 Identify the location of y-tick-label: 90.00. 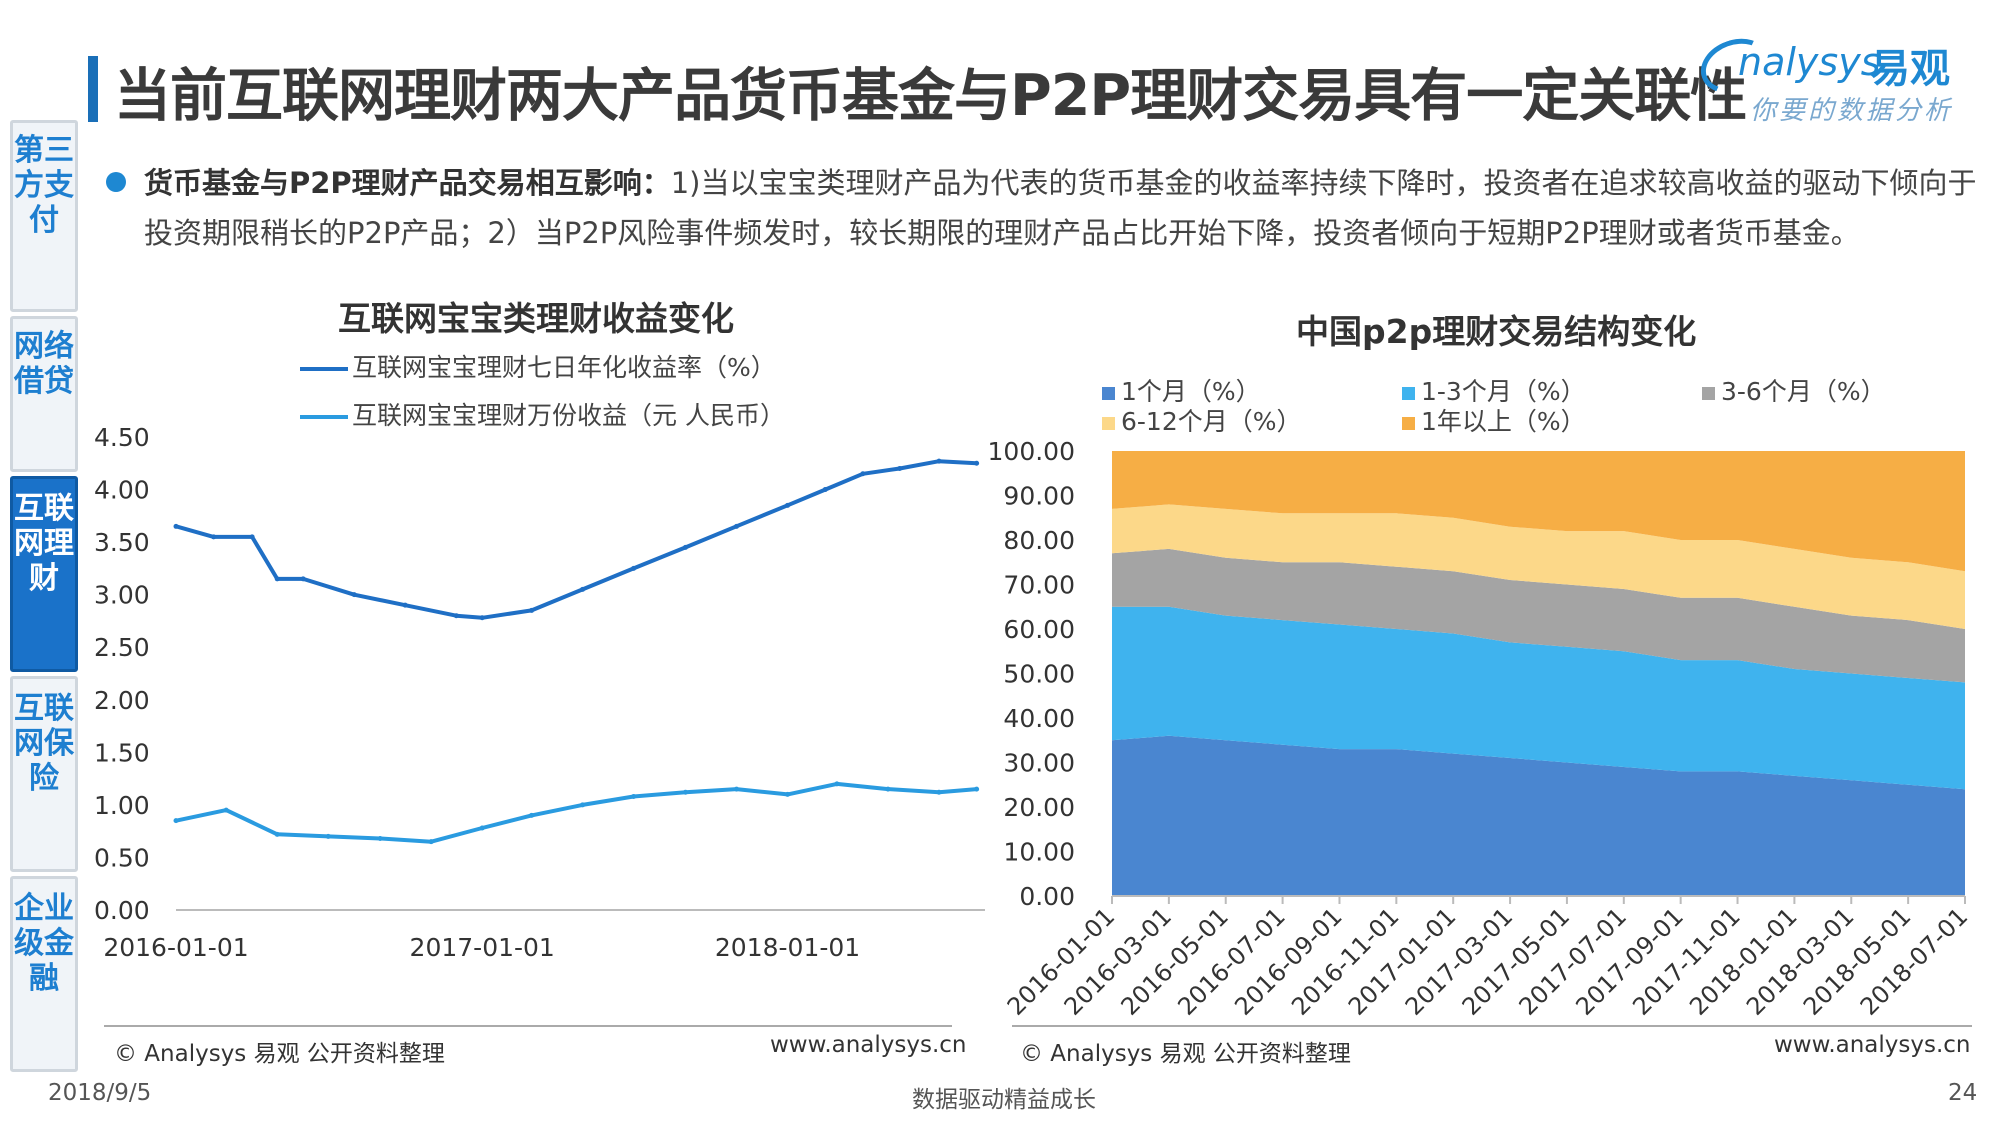
(1039, 496).